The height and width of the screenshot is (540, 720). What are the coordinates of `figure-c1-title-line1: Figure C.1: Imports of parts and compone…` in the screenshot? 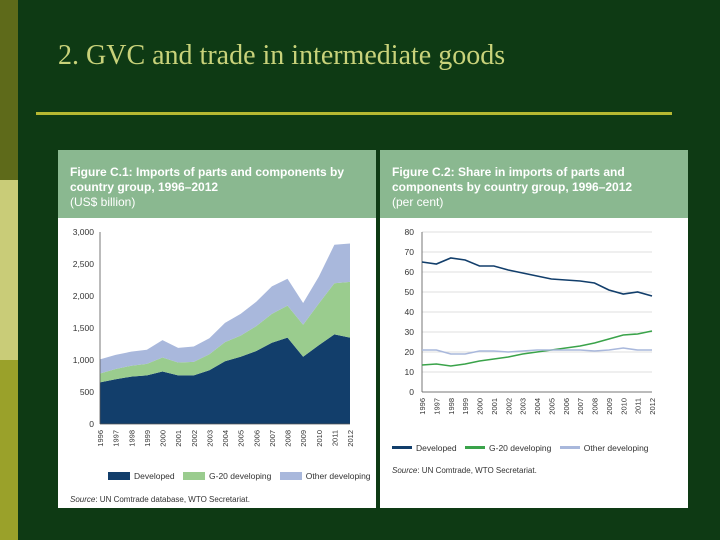 It's located at (207, 172).